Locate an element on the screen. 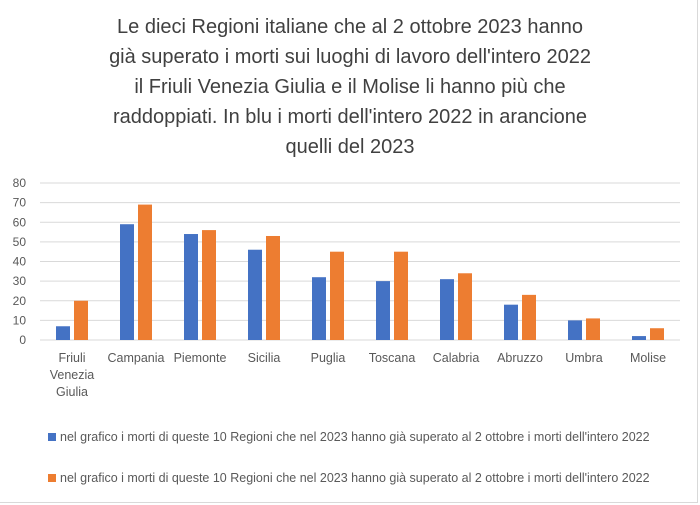 The image size is (700, 505). y-tick-label: 50 is located at coordinates (20, 242).